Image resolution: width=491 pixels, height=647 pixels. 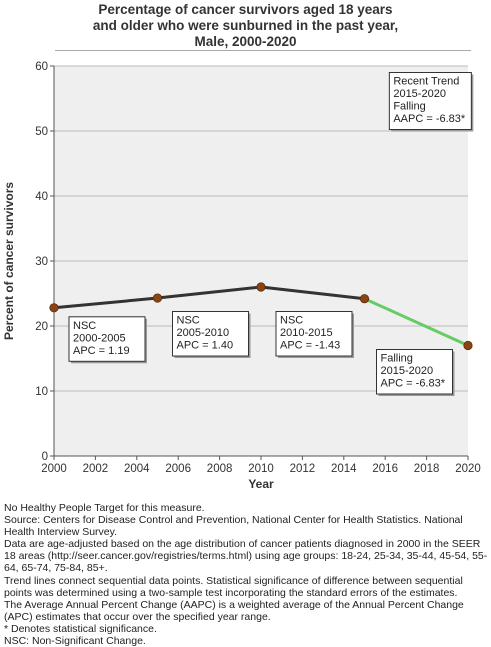 I want to click on y-tick-label: 10, so click(x=41, y=392).